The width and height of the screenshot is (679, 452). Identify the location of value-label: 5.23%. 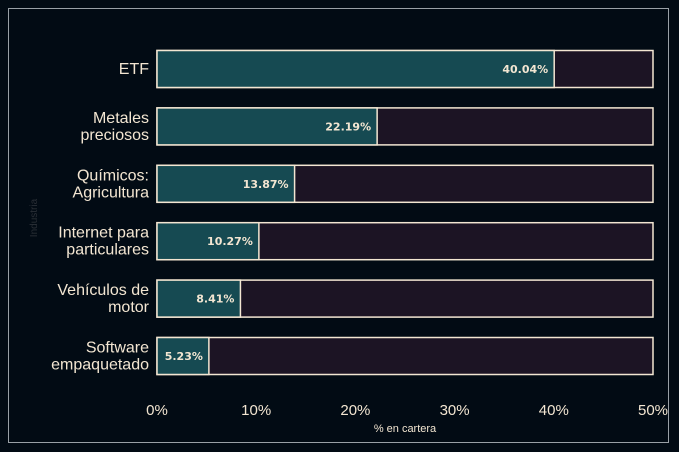
(184, 356).